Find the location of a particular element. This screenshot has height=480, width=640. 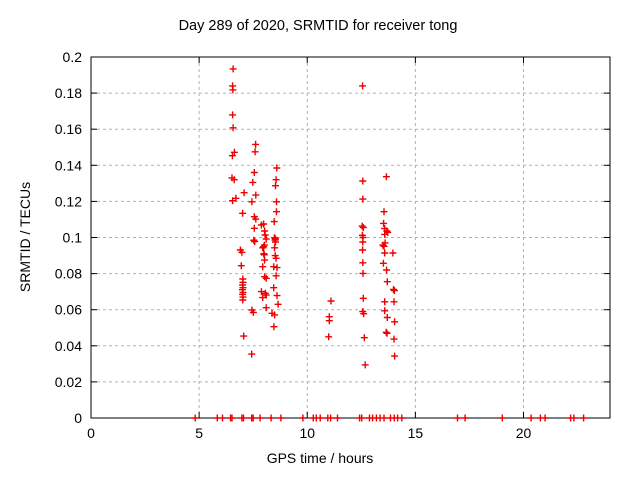

y-tick-label: 0.1 is located at coordinates (73, 238).